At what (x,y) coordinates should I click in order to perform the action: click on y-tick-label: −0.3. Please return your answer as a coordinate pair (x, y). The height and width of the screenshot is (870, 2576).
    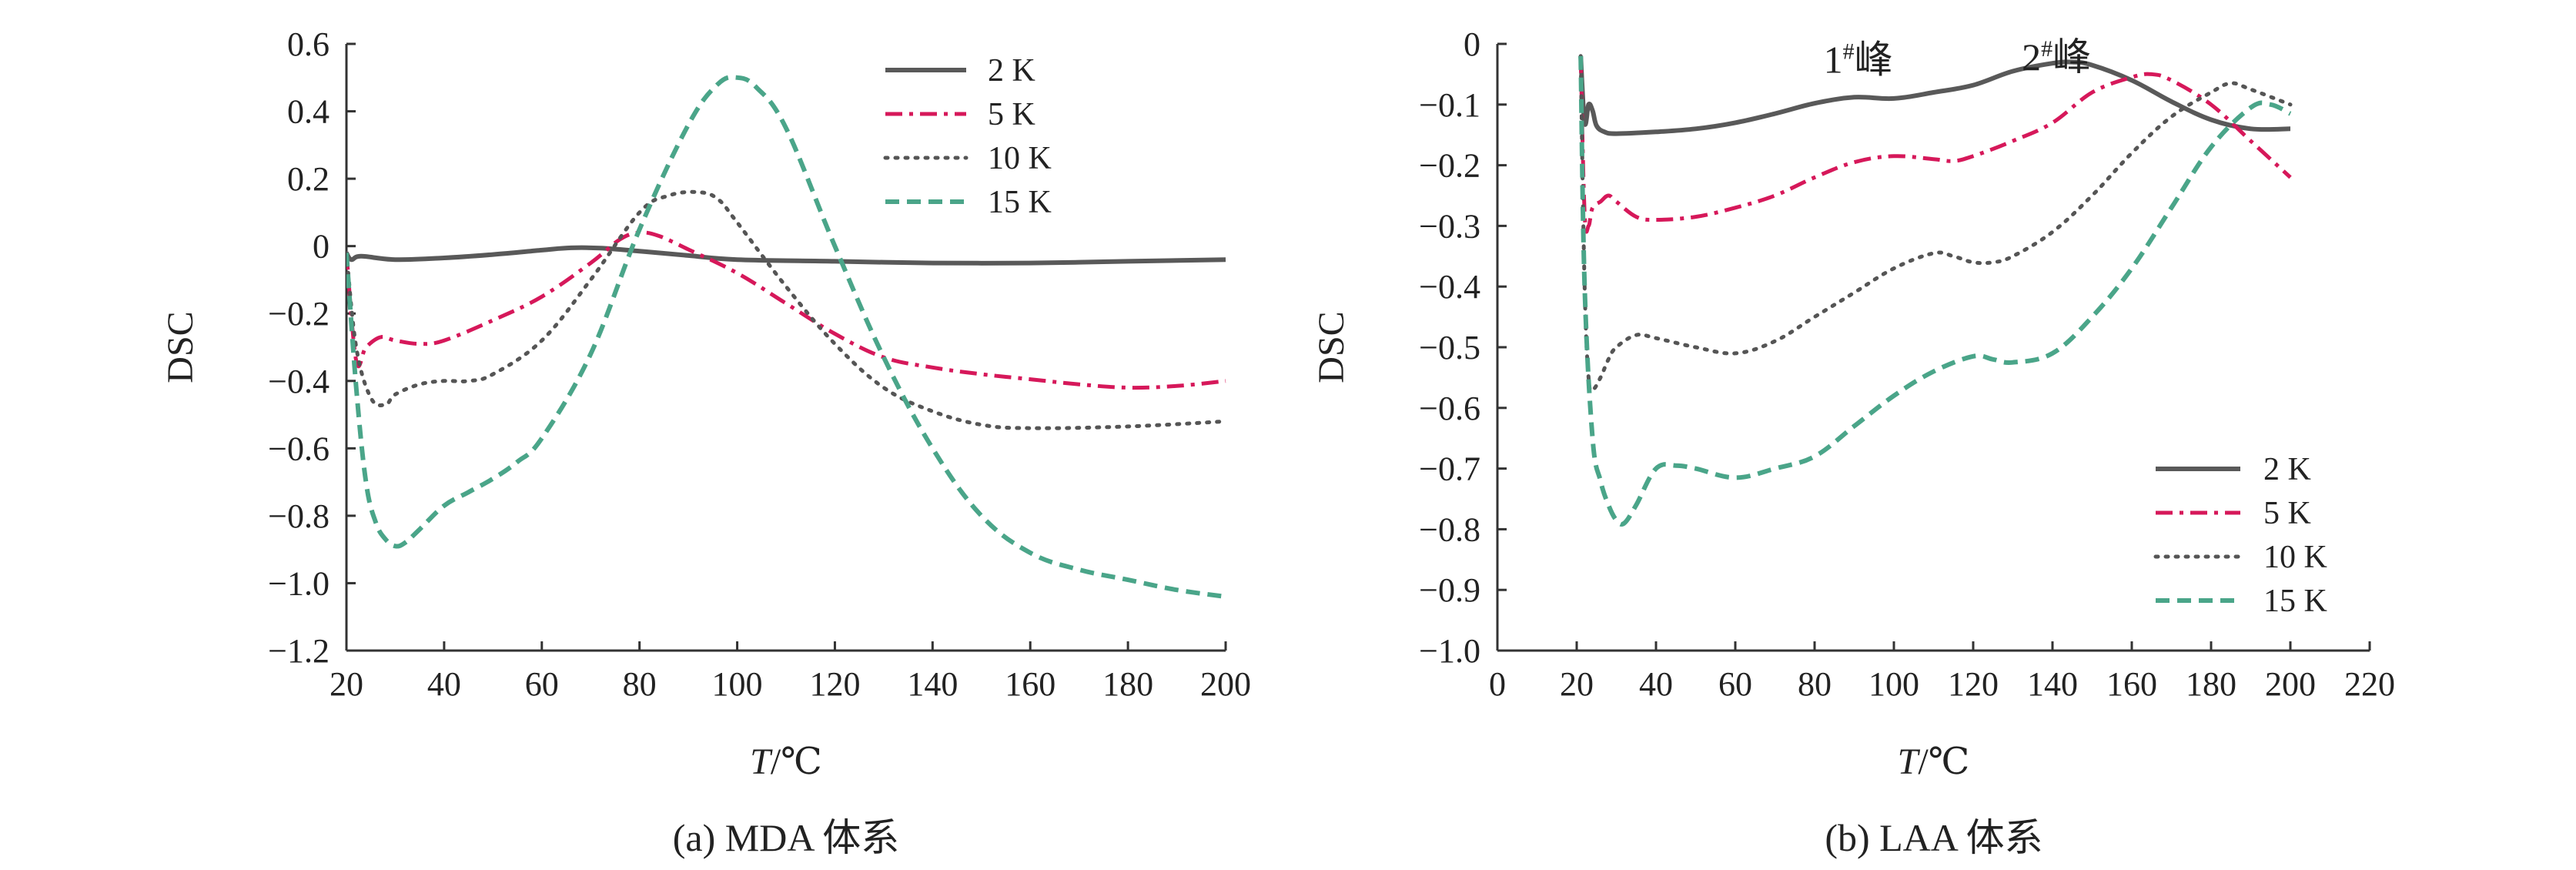
    Looking at the image, I should click on (1449, 226).